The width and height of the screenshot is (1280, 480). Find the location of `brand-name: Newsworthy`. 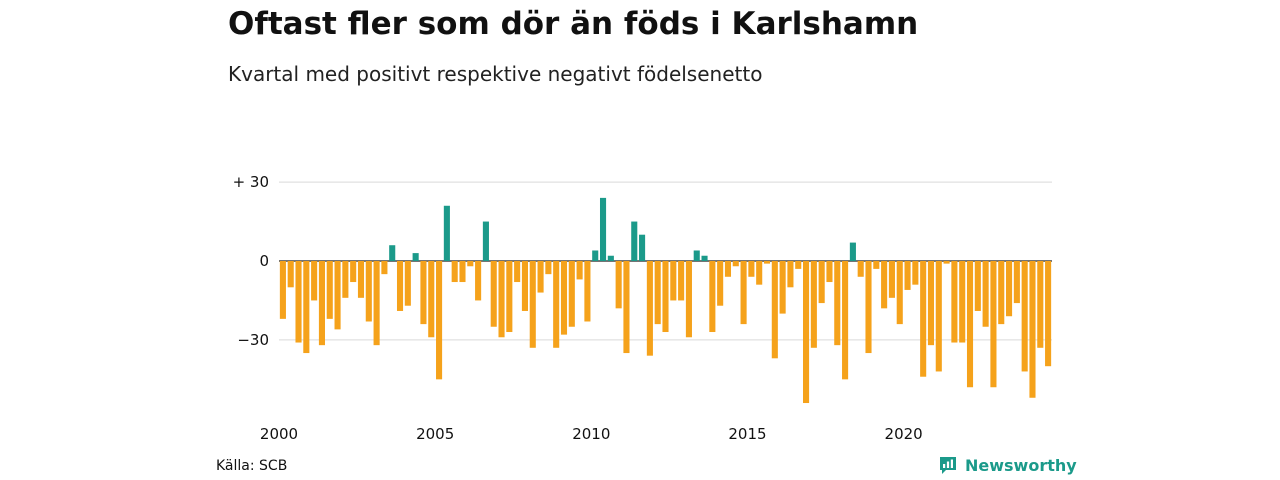

brand-name: Newsworthy is located at coordinates (1021, 465).